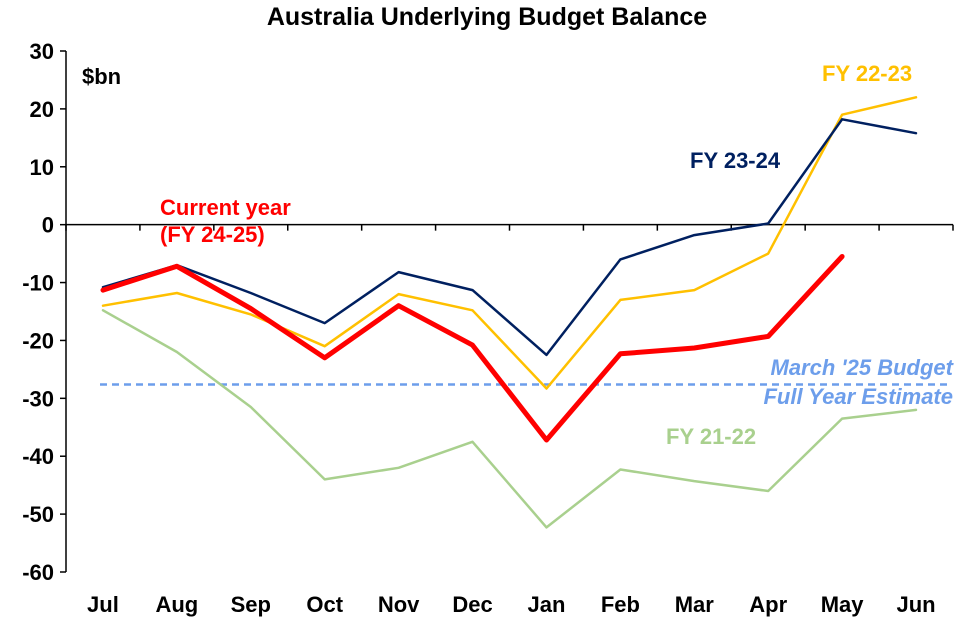  Describe the element at coordinates (38, 572) in the screenshot. I see `y-tick-label: -60` at that location.